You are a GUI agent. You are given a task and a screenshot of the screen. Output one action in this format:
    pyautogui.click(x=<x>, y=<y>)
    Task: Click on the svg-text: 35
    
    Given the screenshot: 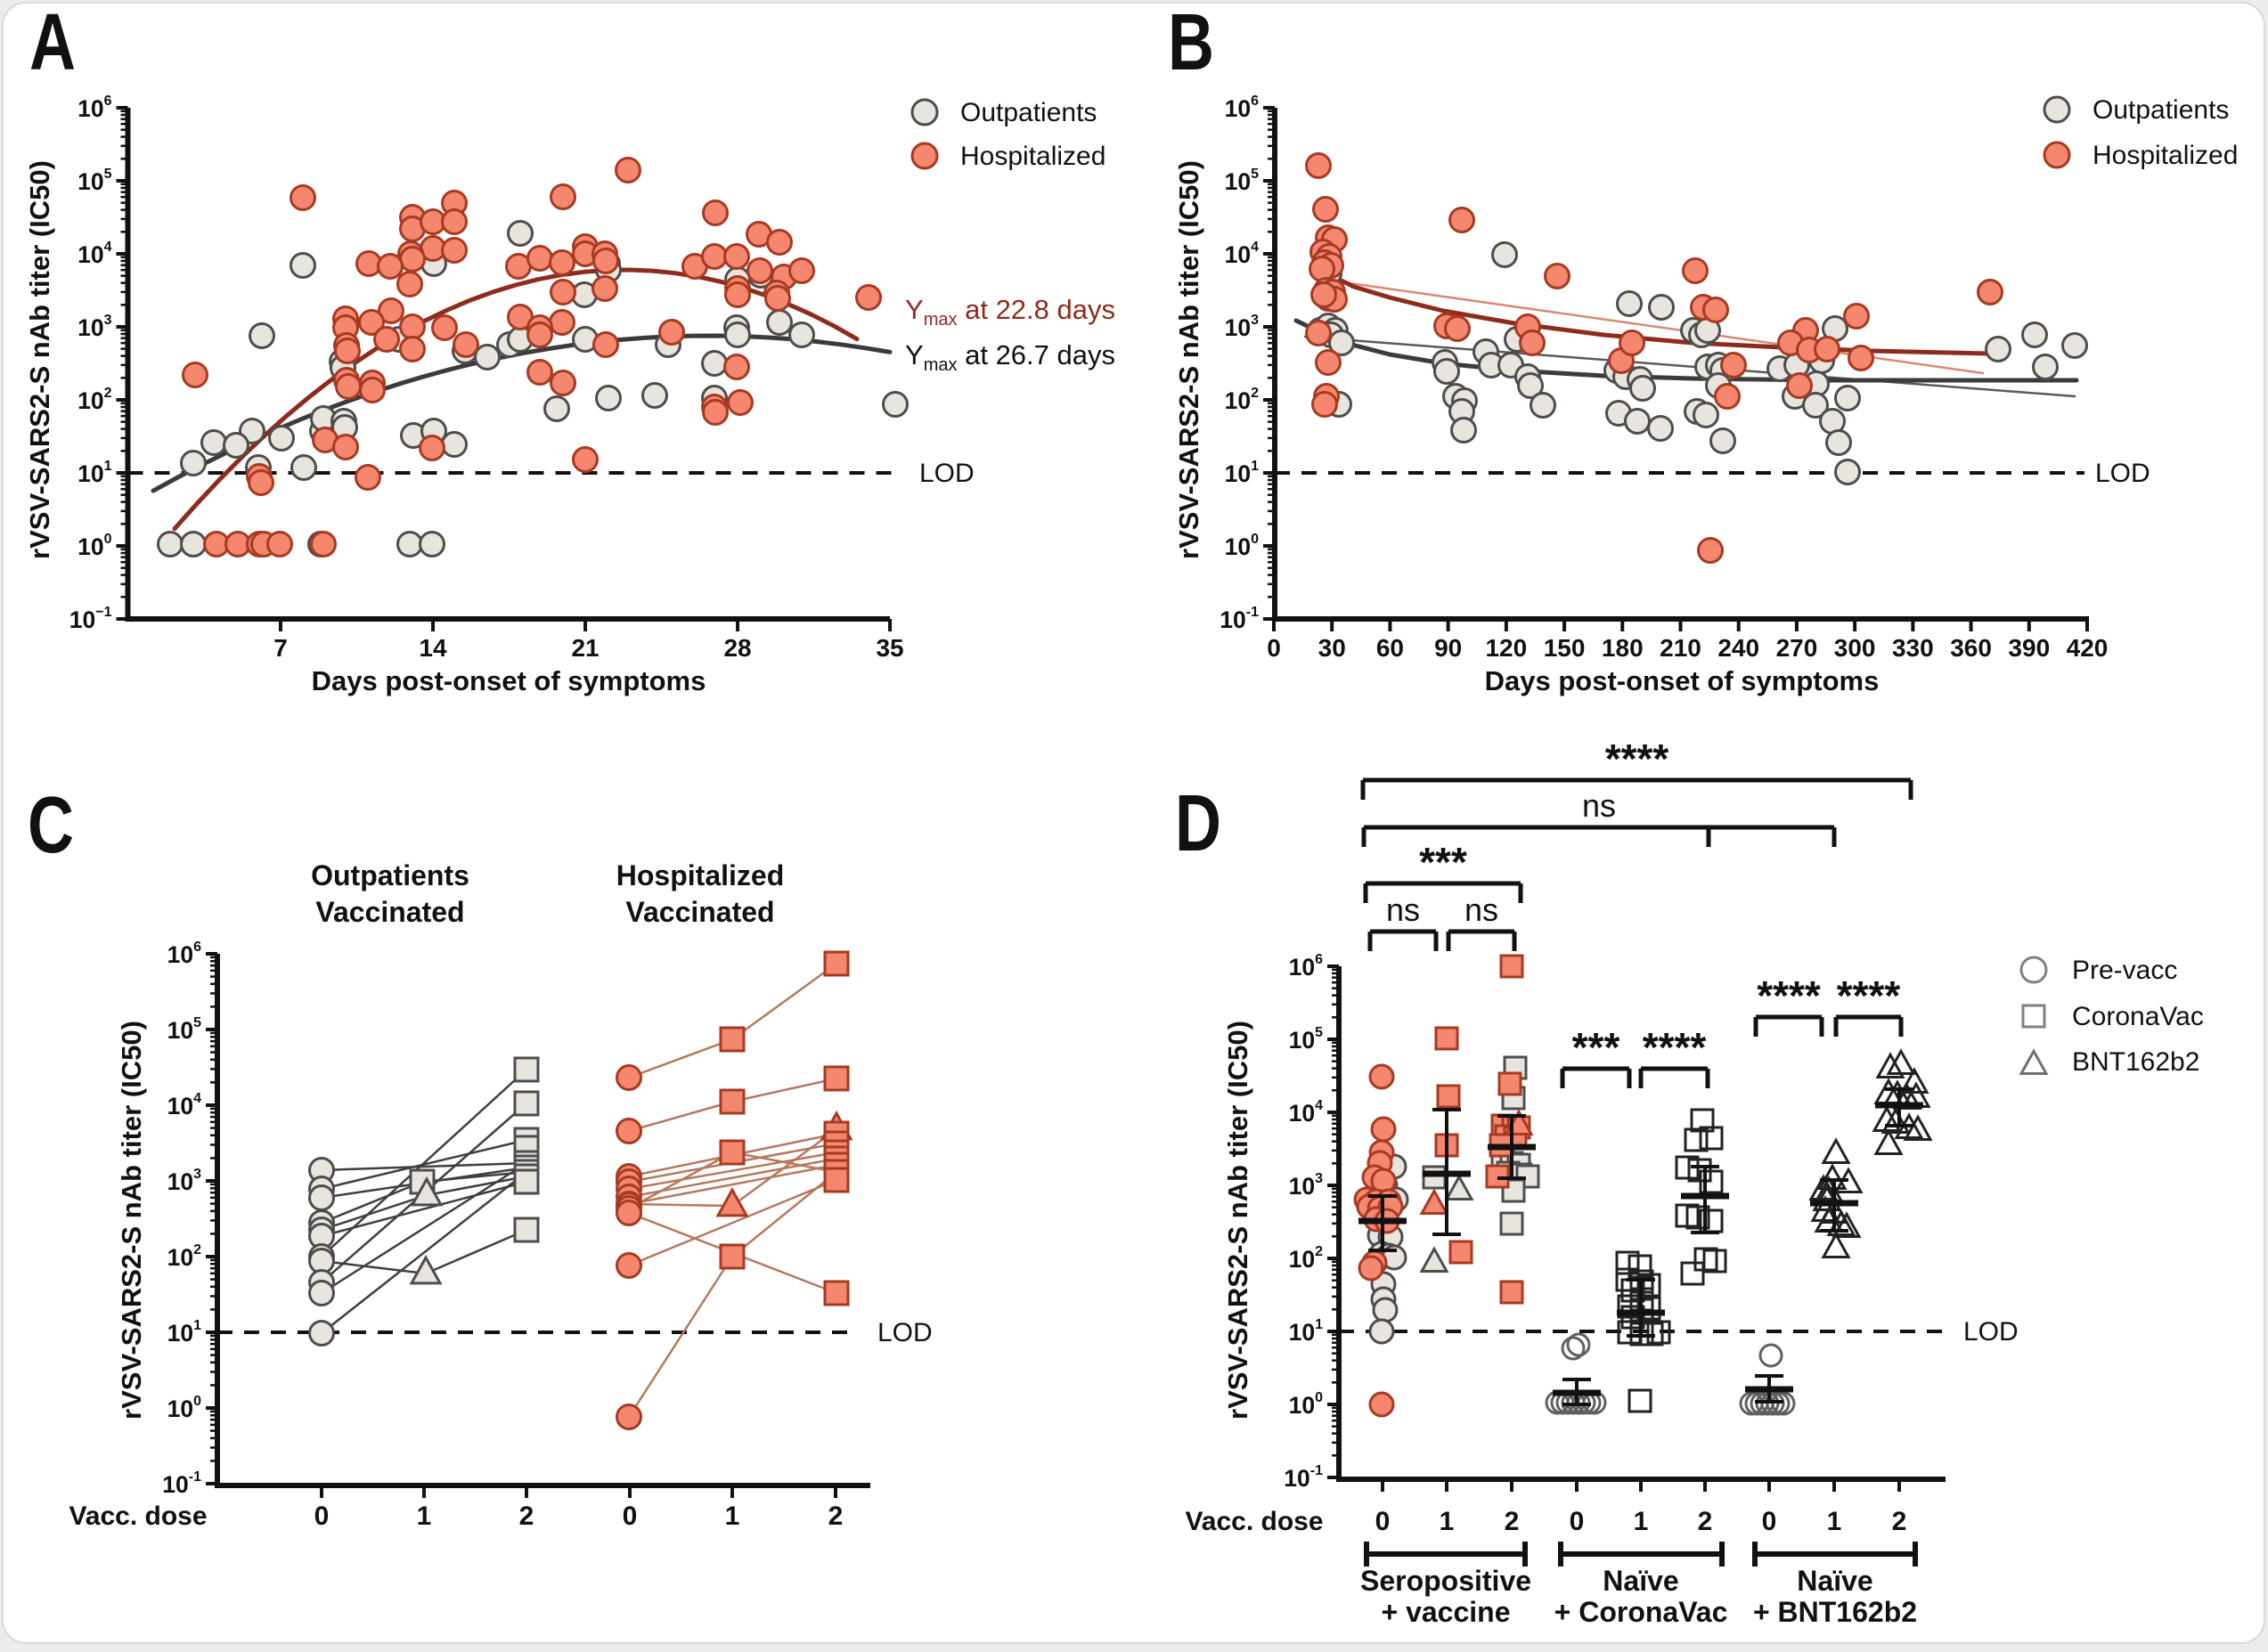 What is the action you would take?
    pyautogui.click(x=889, y=648)
    